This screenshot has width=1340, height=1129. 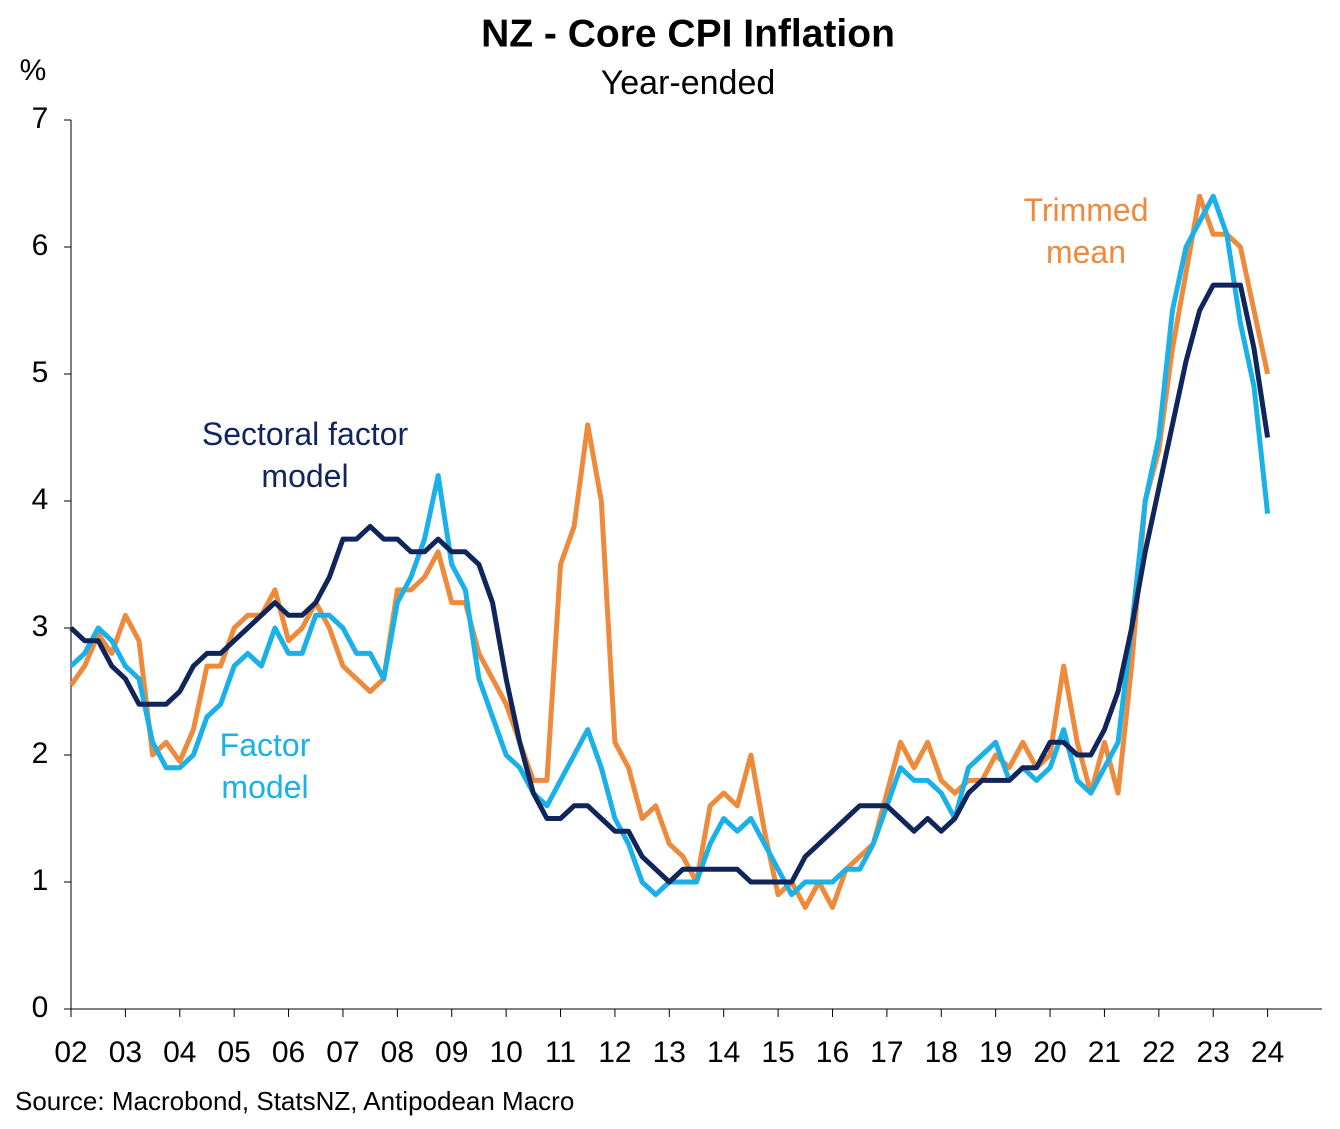 What do you see at coordinates (1213, 1052) in the screenshot?
I see `x-tick-label: 23` at bounding box center [1213, 1052].